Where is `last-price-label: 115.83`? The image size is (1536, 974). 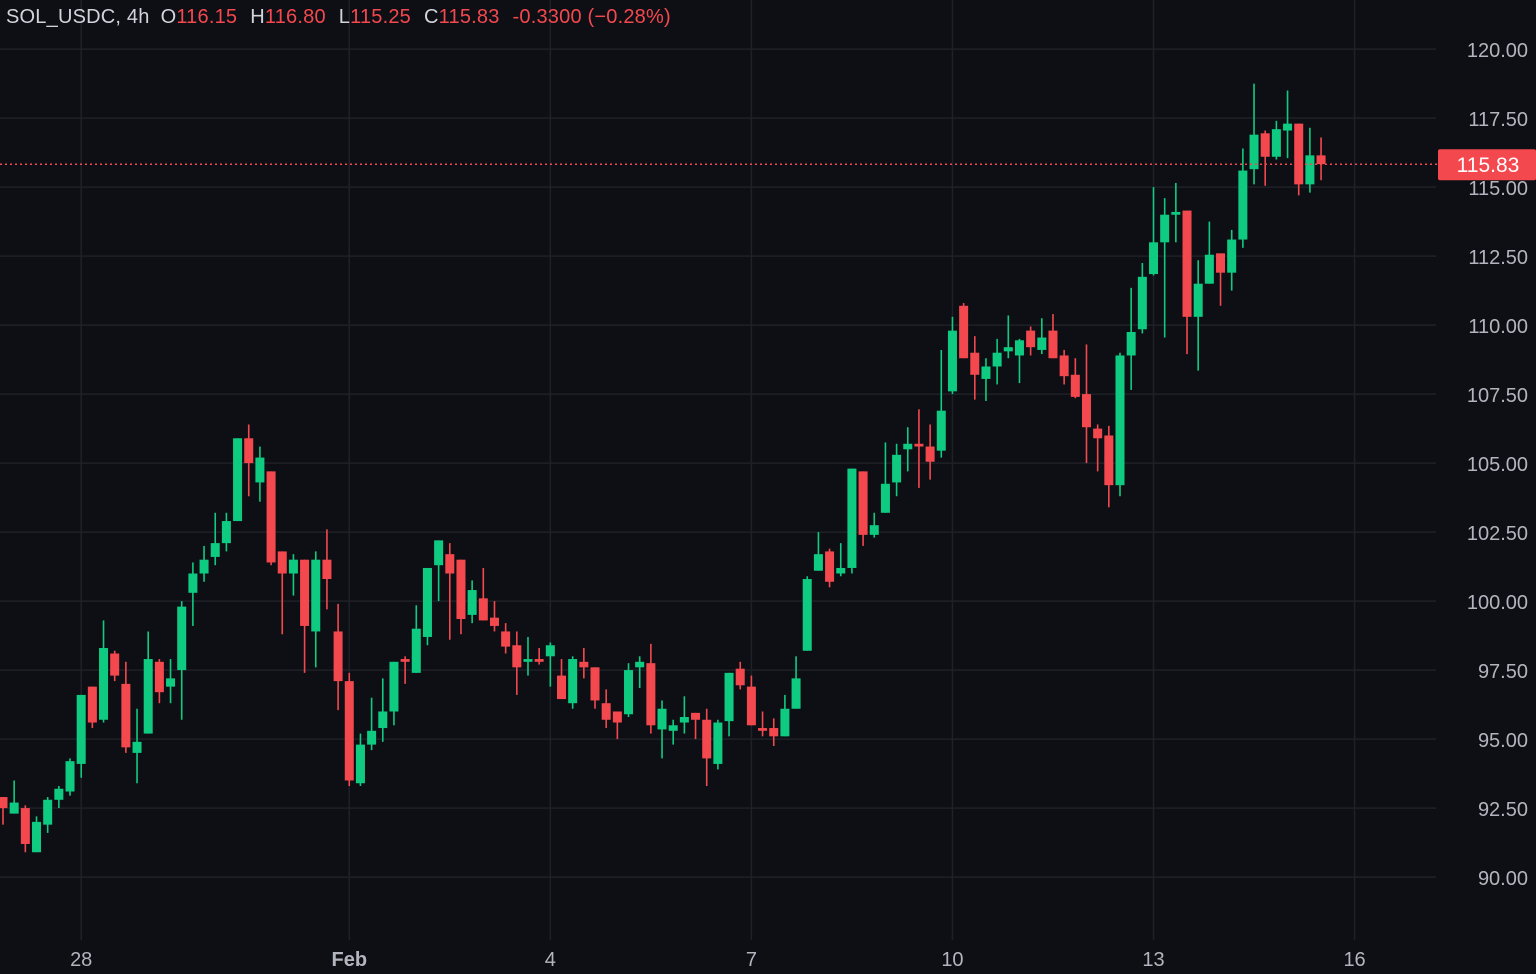 last-price-label: 115.83 is located at coordinates (1488, 165).